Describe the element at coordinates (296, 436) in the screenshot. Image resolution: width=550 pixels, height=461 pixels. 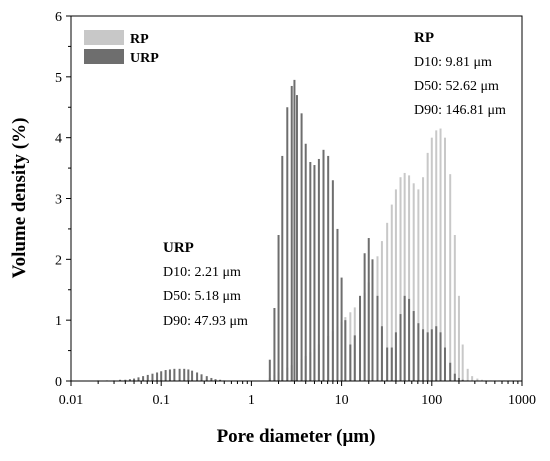
I see `x-axis-title: Pore diameter (μm)` at that location.